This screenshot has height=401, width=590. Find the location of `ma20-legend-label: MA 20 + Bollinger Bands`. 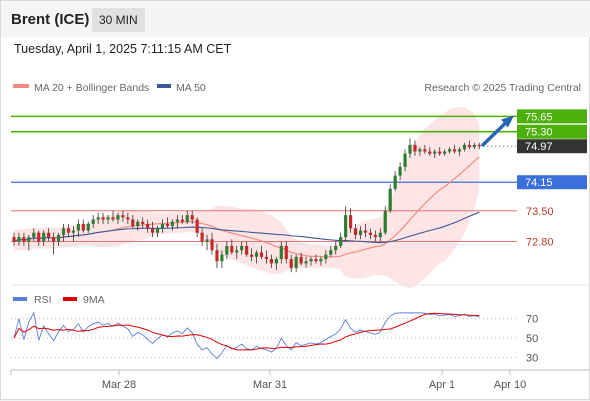

ma20-legend-label: MA 20 + Bollinger Bands is located at coordinates (91, 88).